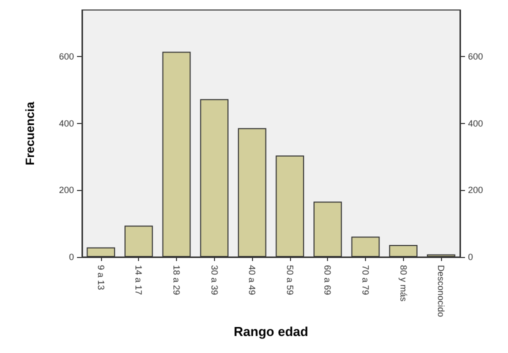  I want to click on y2-tick-label: 600, so click(476, 57).